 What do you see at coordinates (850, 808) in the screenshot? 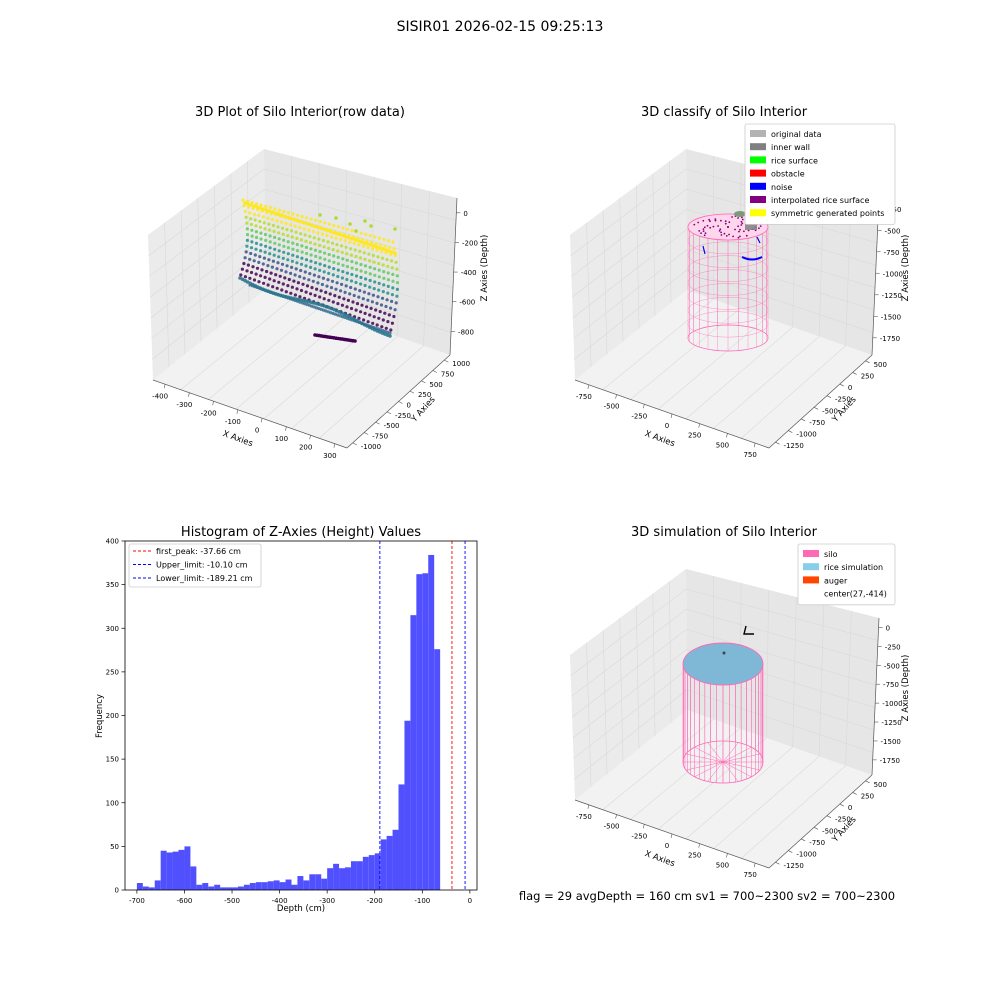
I see `y-tick-label: 0` at bounding box center [850, 808].